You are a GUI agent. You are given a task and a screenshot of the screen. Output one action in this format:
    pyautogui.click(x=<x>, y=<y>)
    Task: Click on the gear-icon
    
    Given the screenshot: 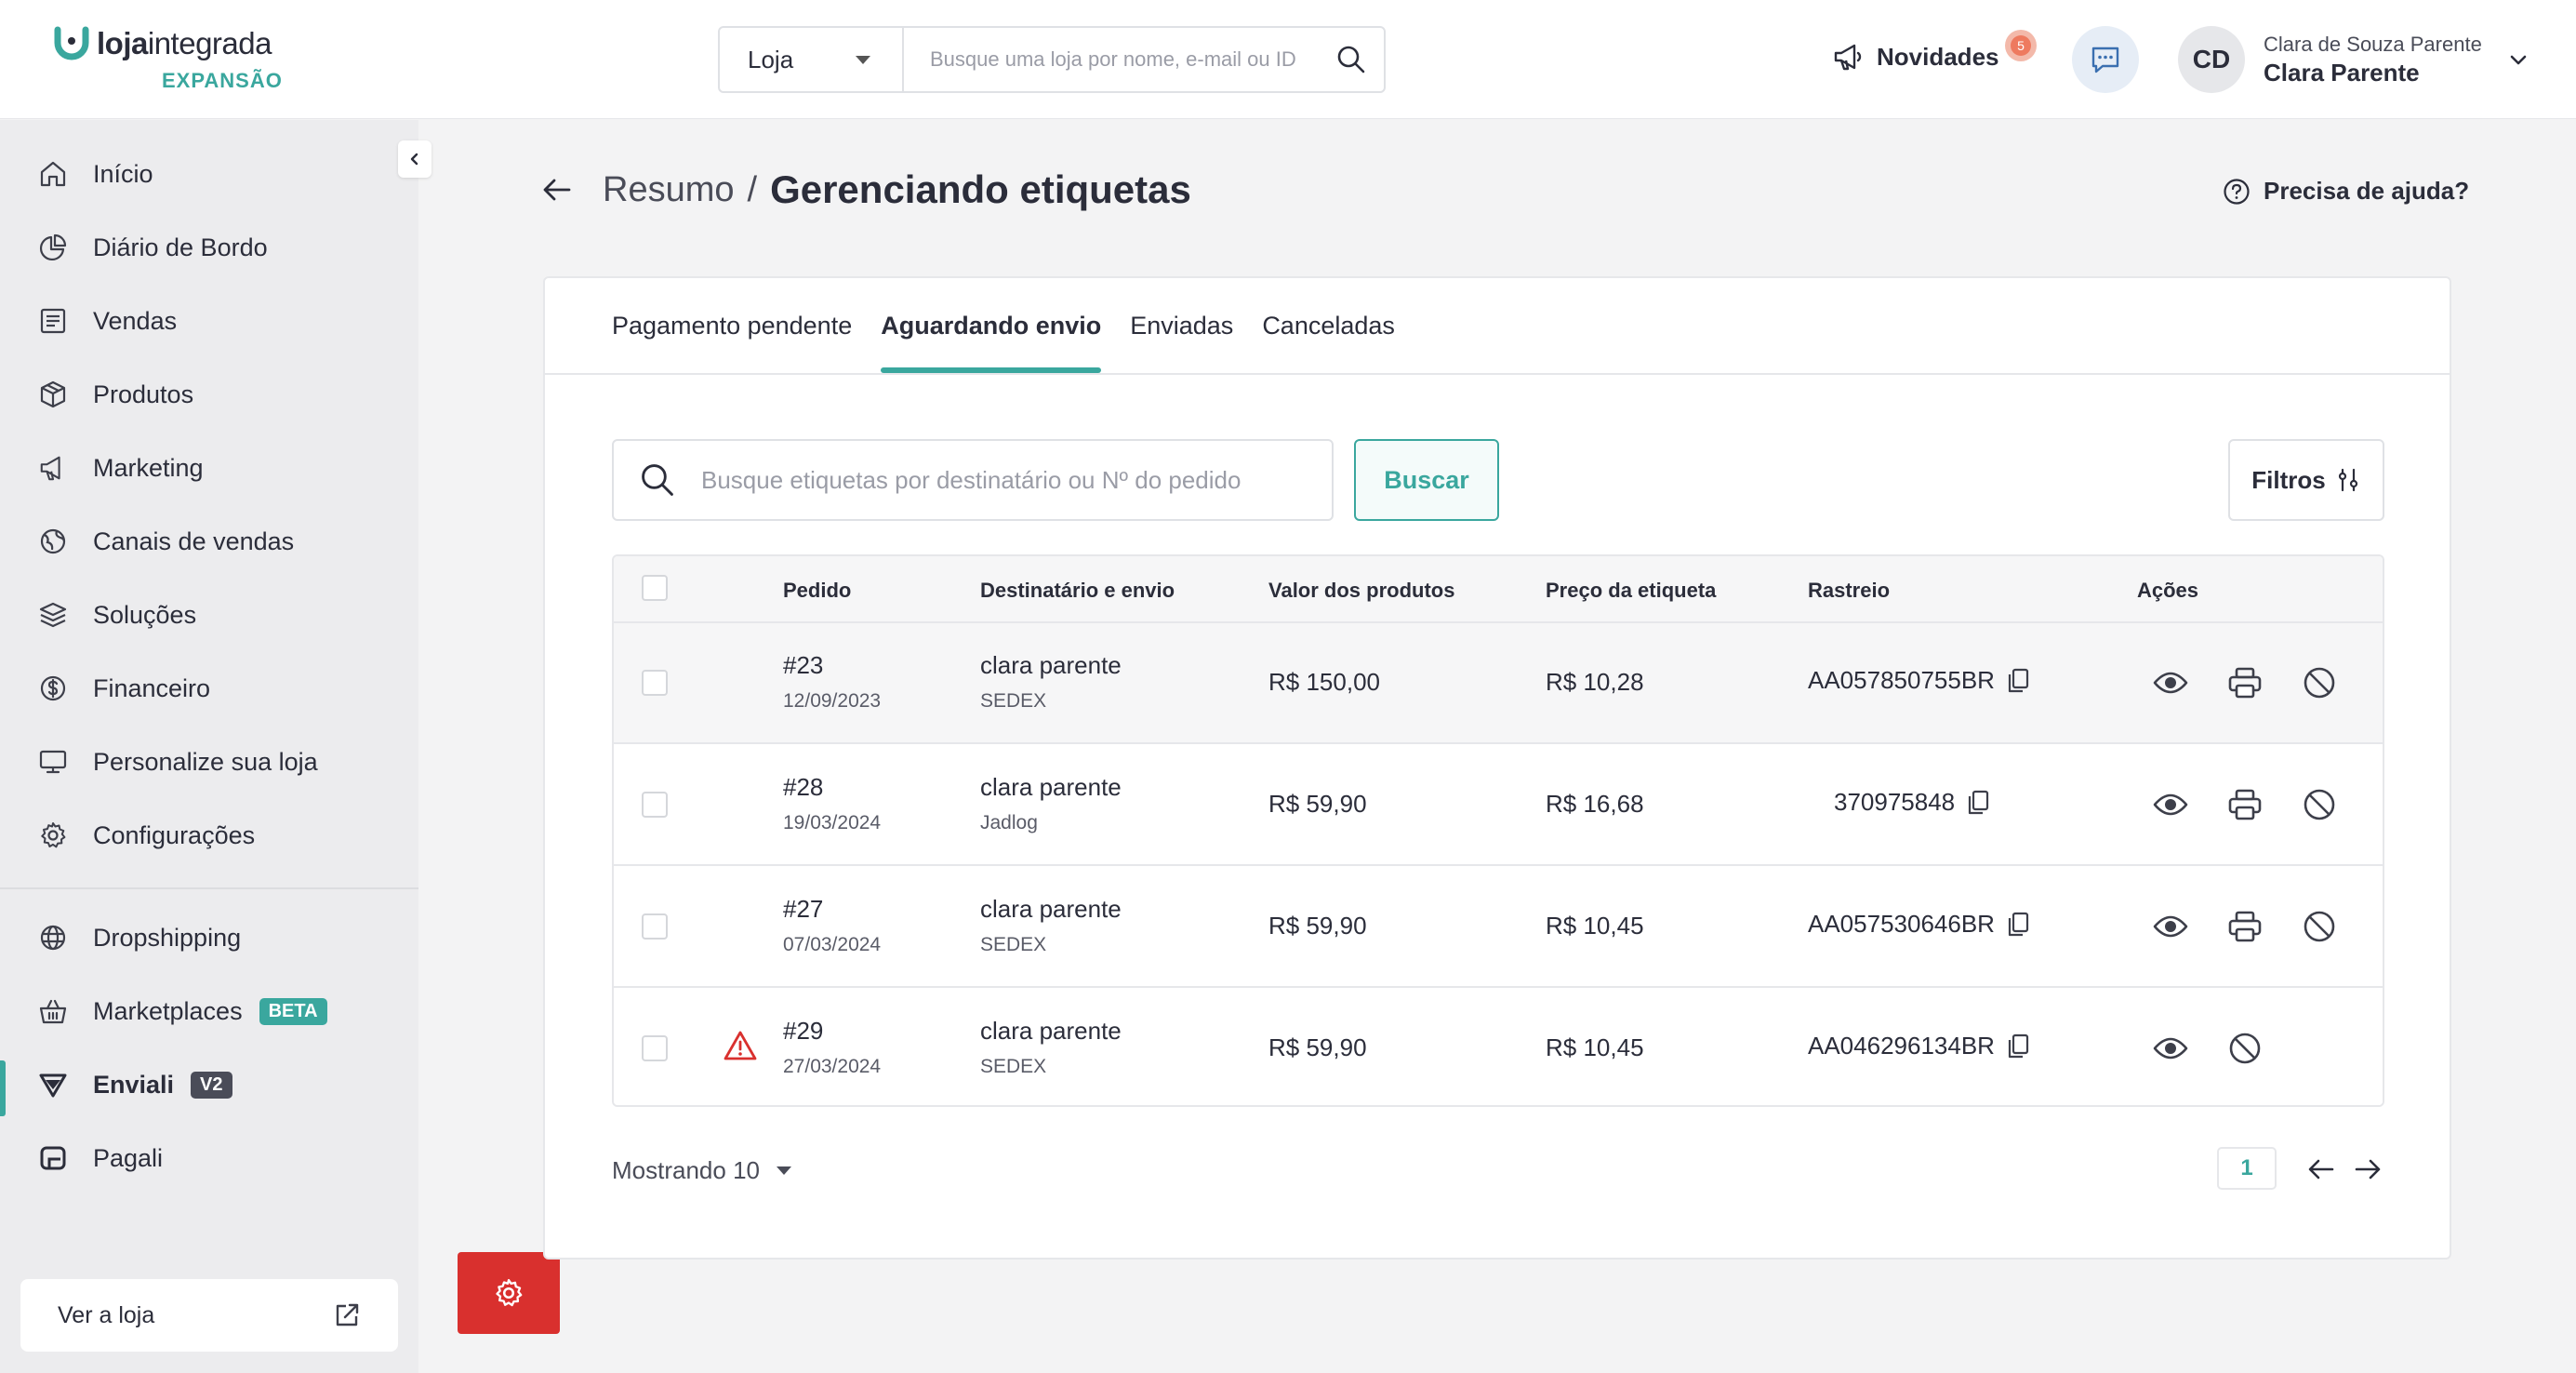 What is the action you would take?
    pyautogui.click(x=53, y=835)
    